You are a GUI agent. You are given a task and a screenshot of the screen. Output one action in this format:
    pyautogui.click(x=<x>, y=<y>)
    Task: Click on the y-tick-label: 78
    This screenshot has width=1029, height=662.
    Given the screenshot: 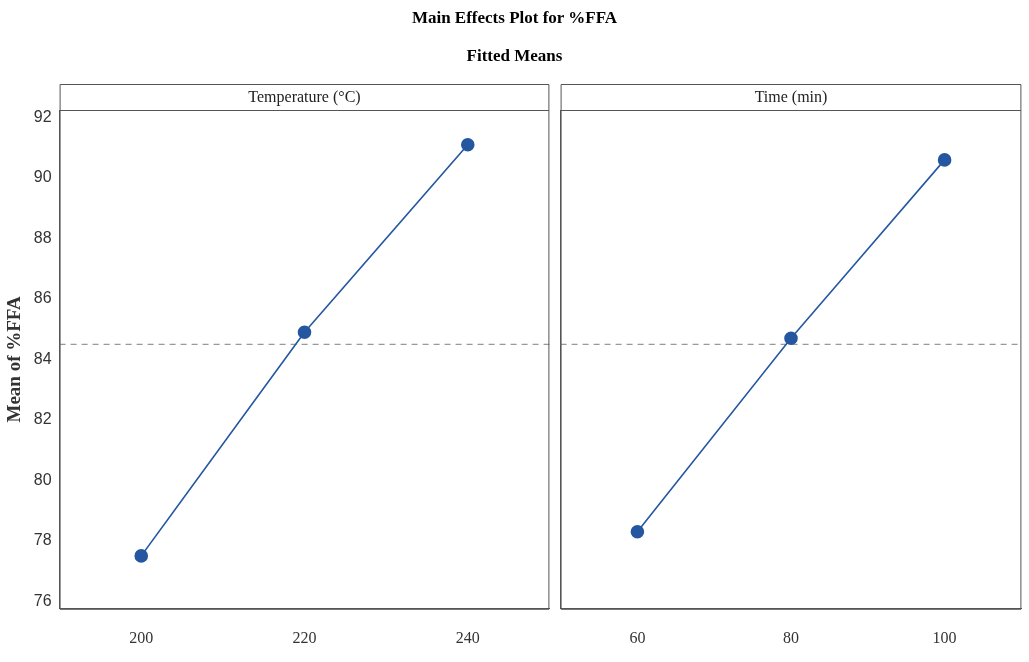 What is the action you would take?
    pyautogui.click(x=42, y=540)
    